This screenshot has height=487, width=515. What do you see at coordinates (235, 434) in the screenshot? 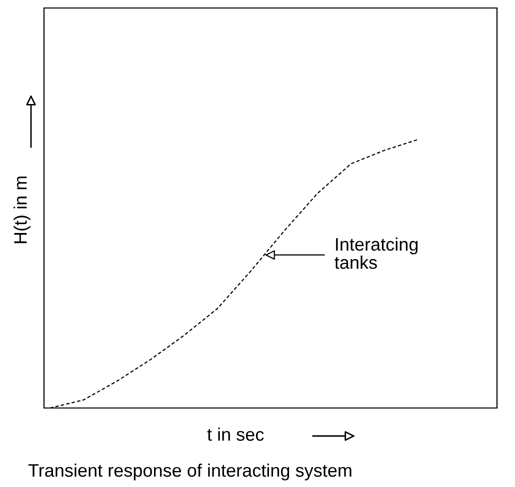
I see `x-axis-title: t in sec` at bounding box center [235, 434].